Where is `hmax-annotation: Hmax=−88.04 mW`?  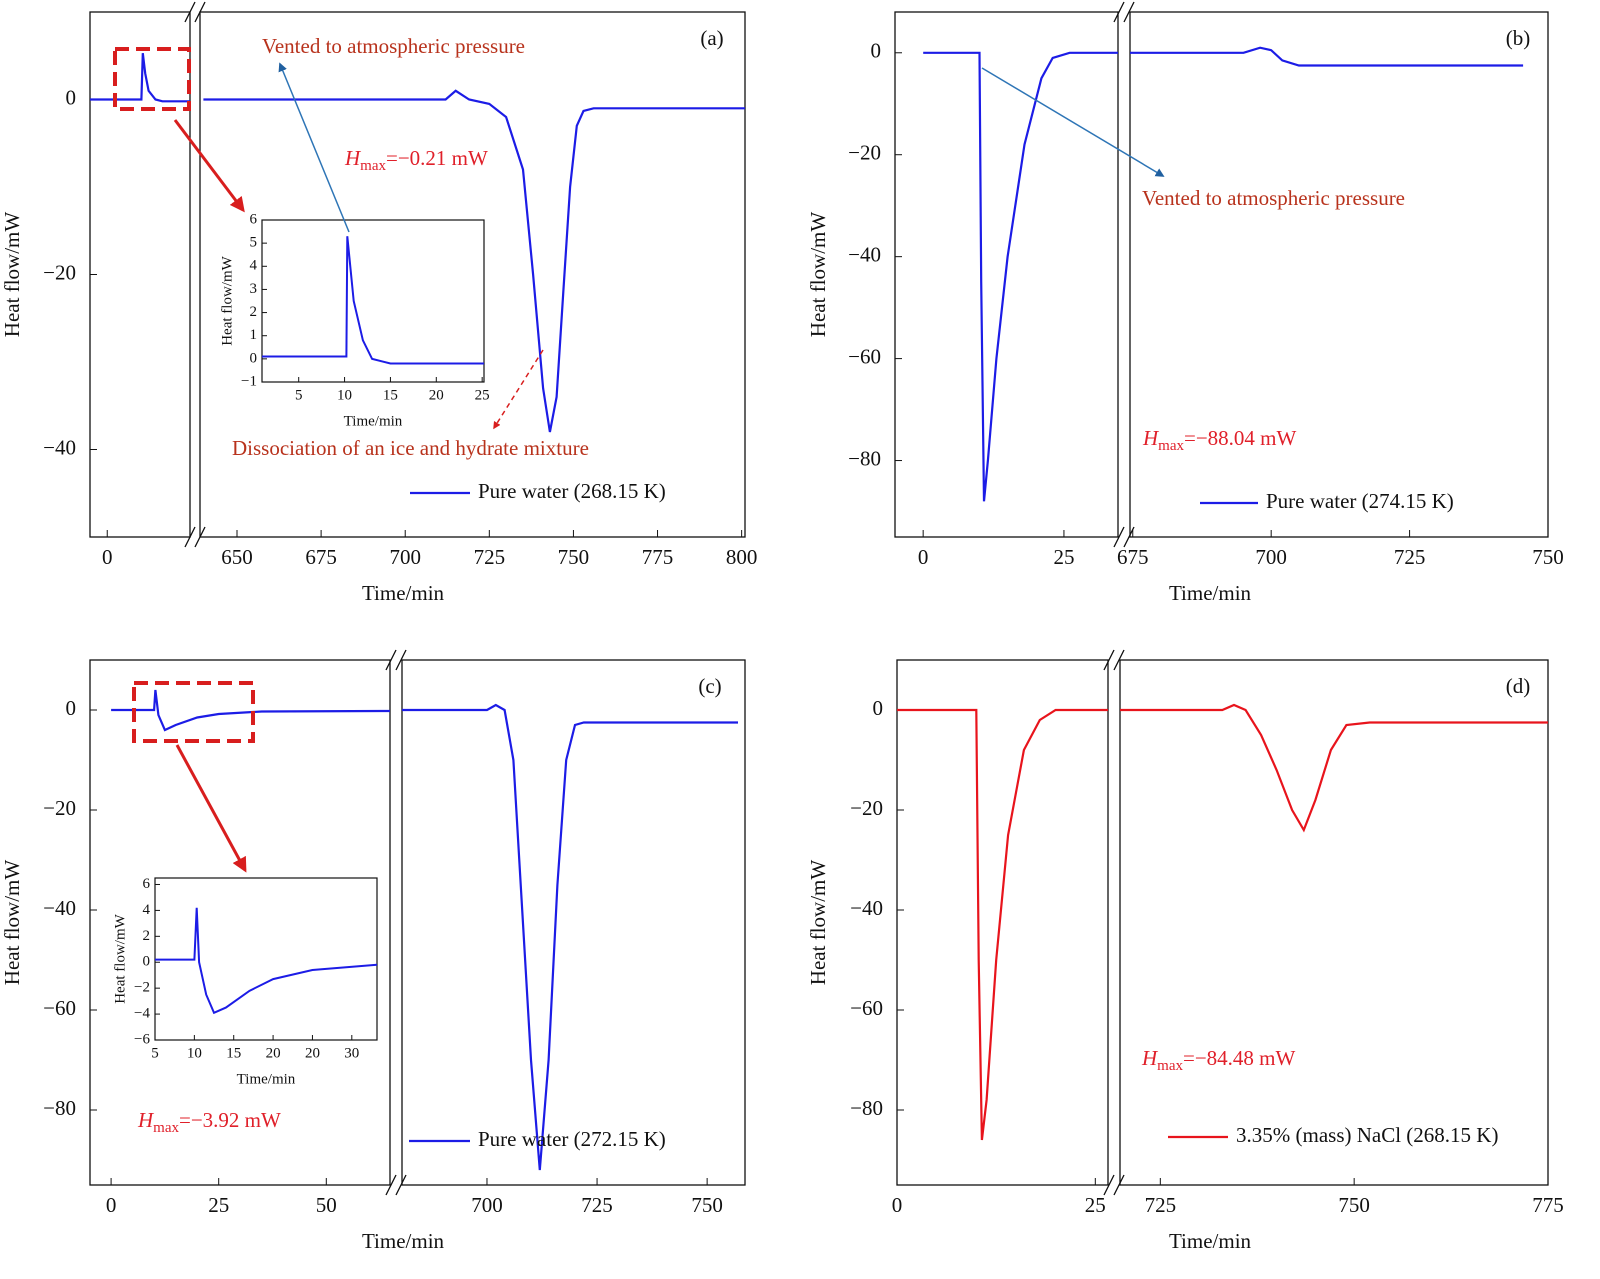 hmax-annotation: Hmax=−88.04 mW is located at coordinates (1219, 440).